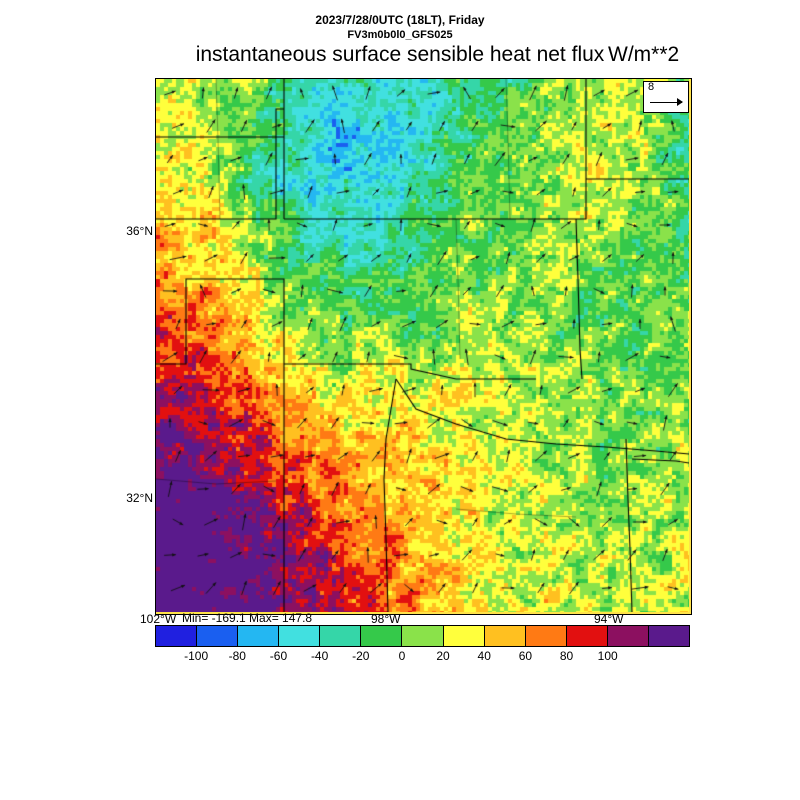  Describe the element at coordinates (566, 656) in the screenshot. I see `colorbar-tick-9: 80` at that location.